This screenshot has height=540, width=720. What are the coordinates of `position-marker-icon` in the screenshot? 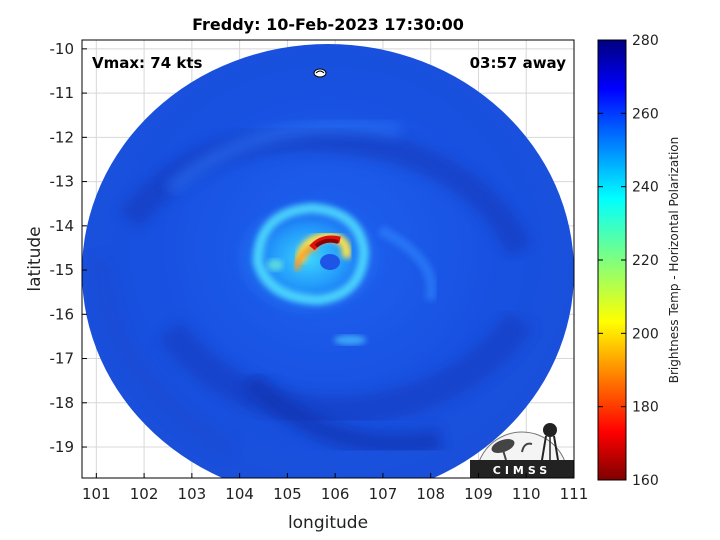 It's located at (320, 73).